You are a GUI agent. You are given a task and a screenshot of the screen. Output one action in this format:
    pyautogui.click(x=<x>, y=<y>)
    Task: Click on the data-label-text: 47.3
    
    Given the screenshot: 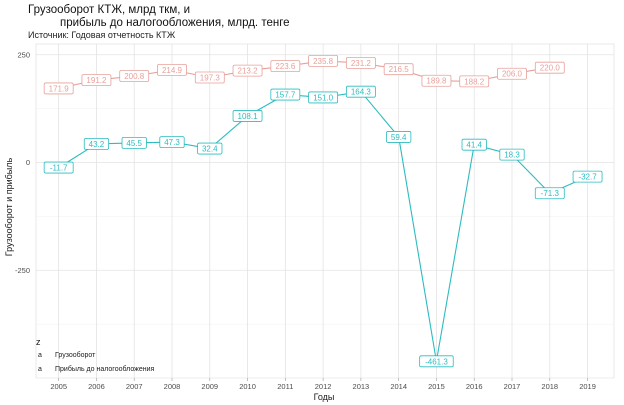 What is the action you would take?
    pyautogui.click(x=172, y=142)
    